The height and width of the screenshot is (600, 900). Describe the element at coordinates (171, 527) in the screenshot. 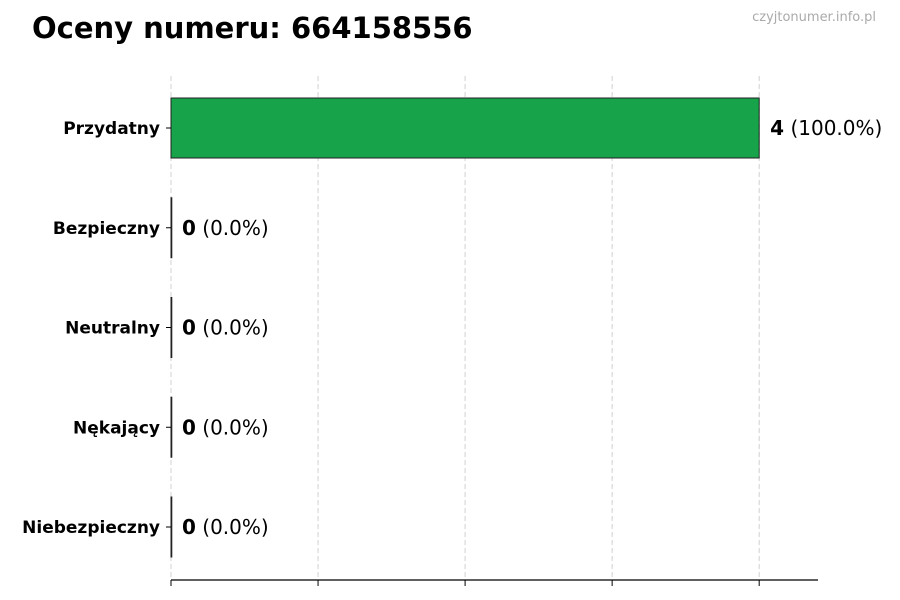

I see `bar-niebezpieczny` at that location.